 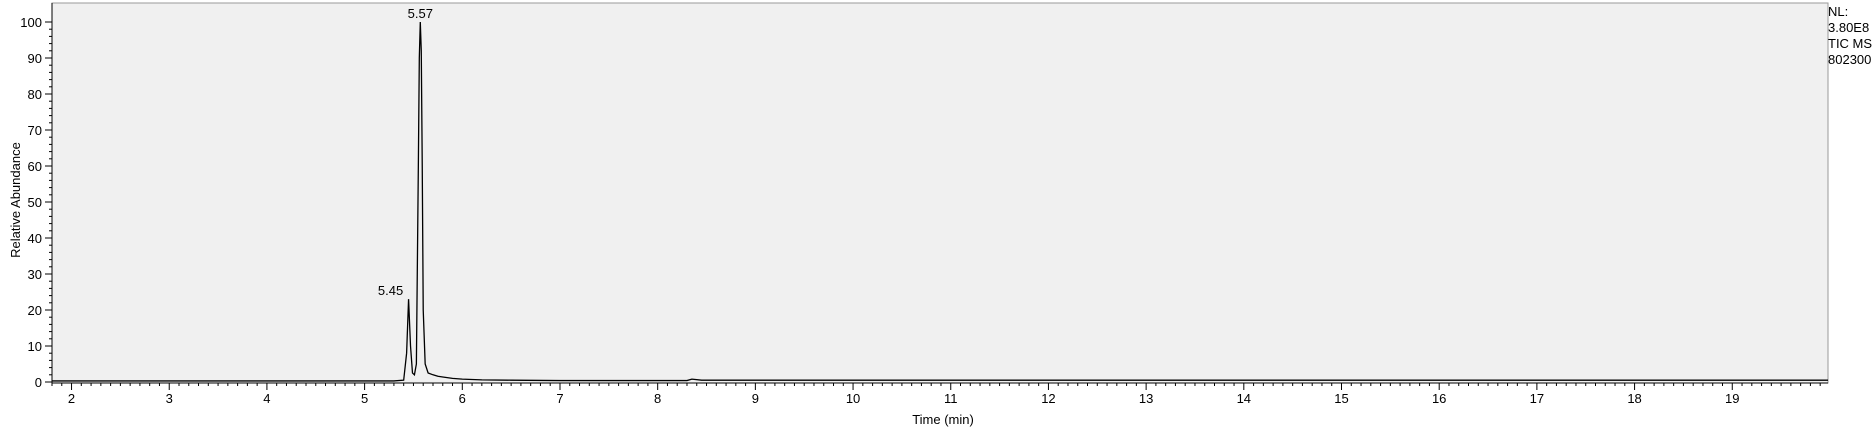 What do you see at coordinates (169, 398) in the screenshot?
I see `x-tick-label: 3` at bounding box center [169, 398].